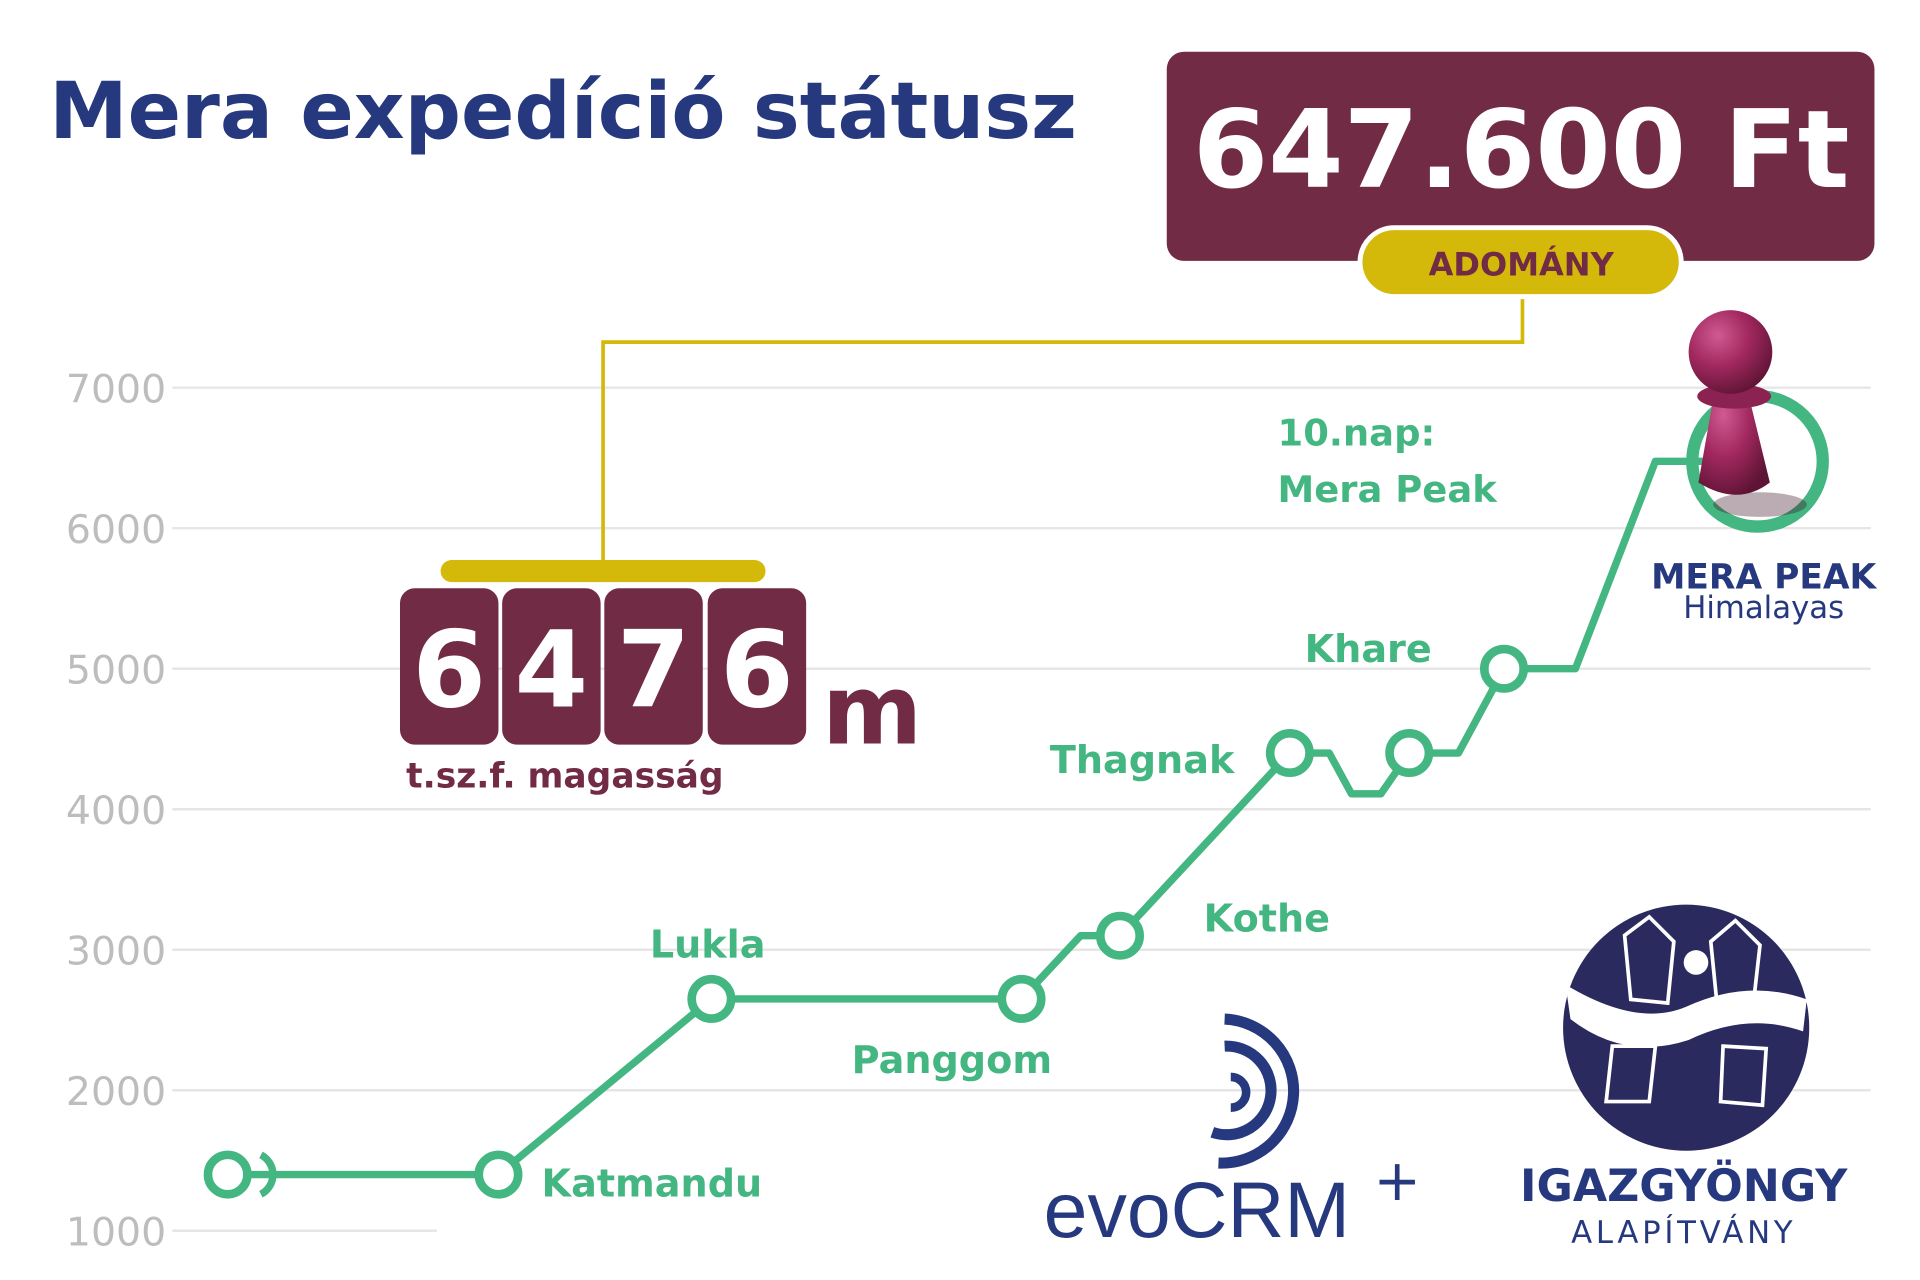 The width and height of the screenshot is (1920, 1280). Describe the element at coordinates (1683, 1233) in the screenshot. I see `foundation-sub: ALAPÍTVÁNY` at that location.